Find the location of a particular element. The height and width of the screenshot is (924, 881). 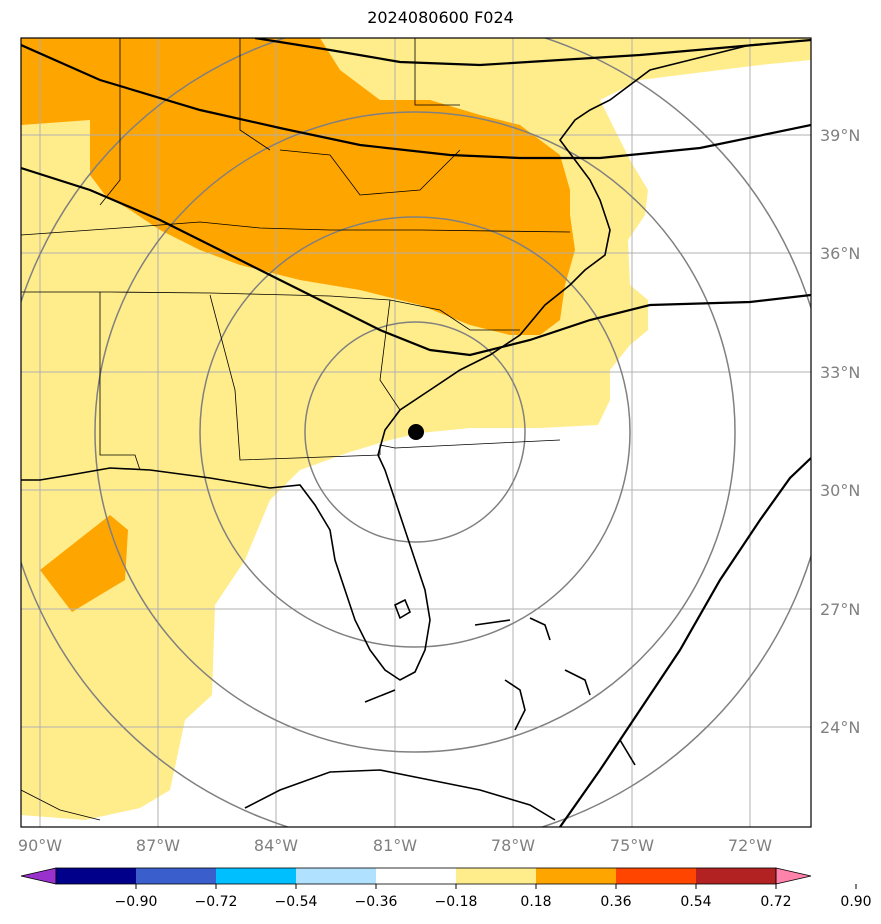

lon-label: 84°W is located at coordinates (276, 845).